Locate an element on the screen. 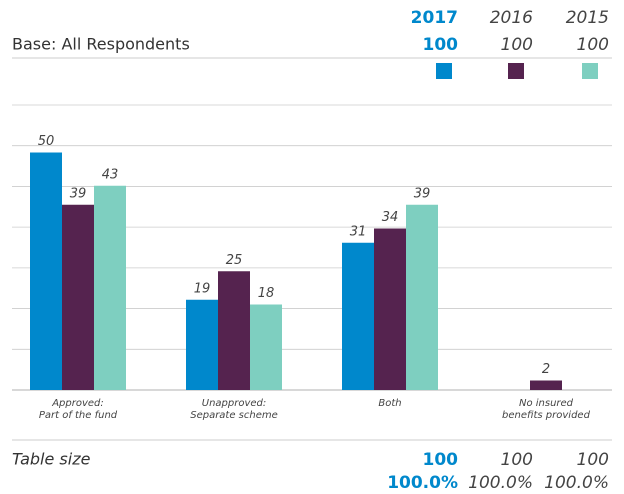 The height and width of the screenshot is (494, 624). x-tick-label: Unapproved: is located at coordinates (234, 403).